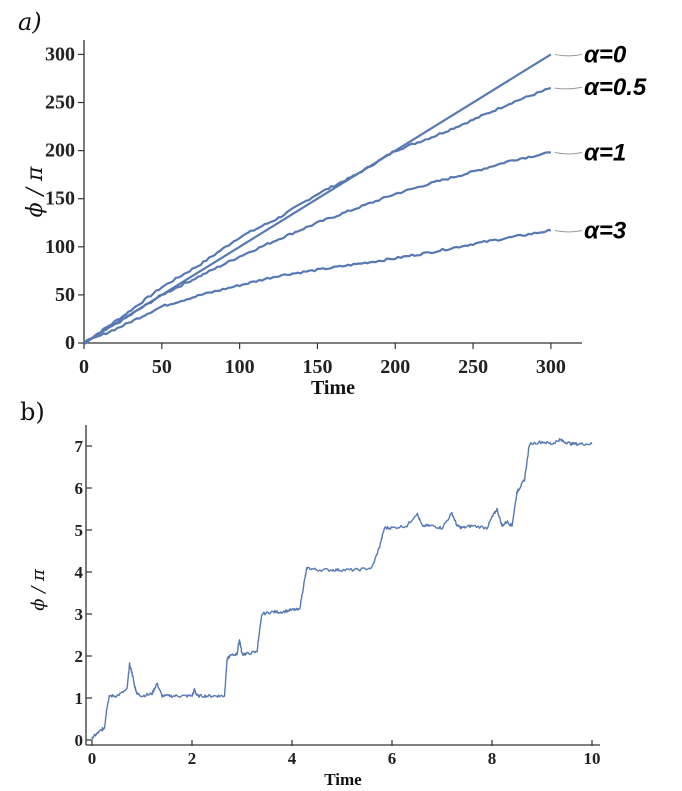  Describe the element at coordinates (473, 367) in the screenshot. I see `x-tick-label: 250` at that location.